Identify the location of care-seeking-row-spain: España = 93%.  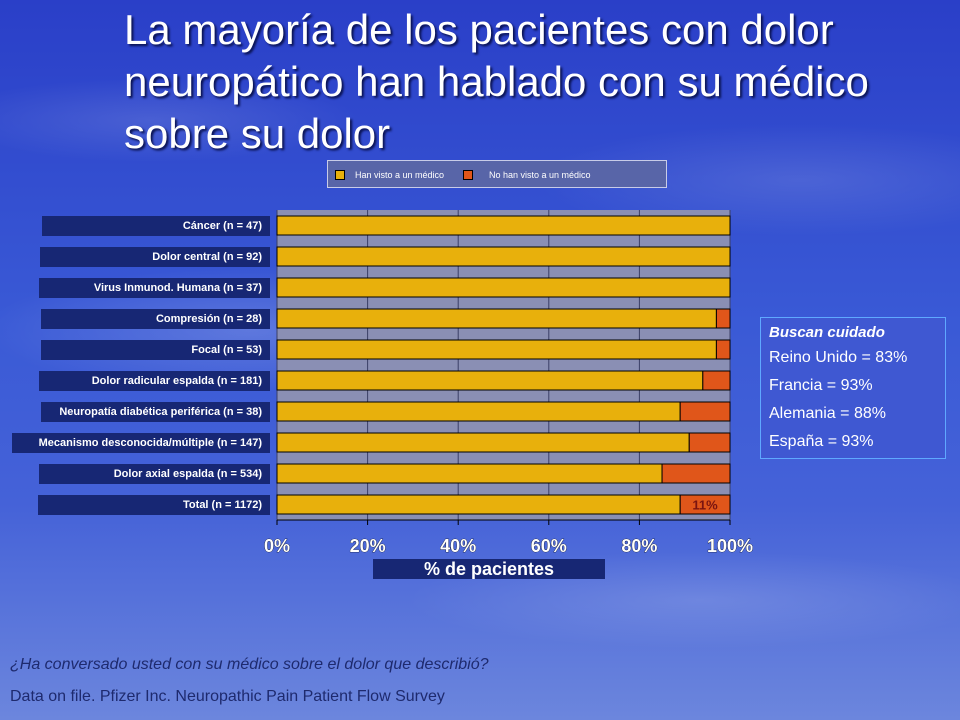
(821, 441).